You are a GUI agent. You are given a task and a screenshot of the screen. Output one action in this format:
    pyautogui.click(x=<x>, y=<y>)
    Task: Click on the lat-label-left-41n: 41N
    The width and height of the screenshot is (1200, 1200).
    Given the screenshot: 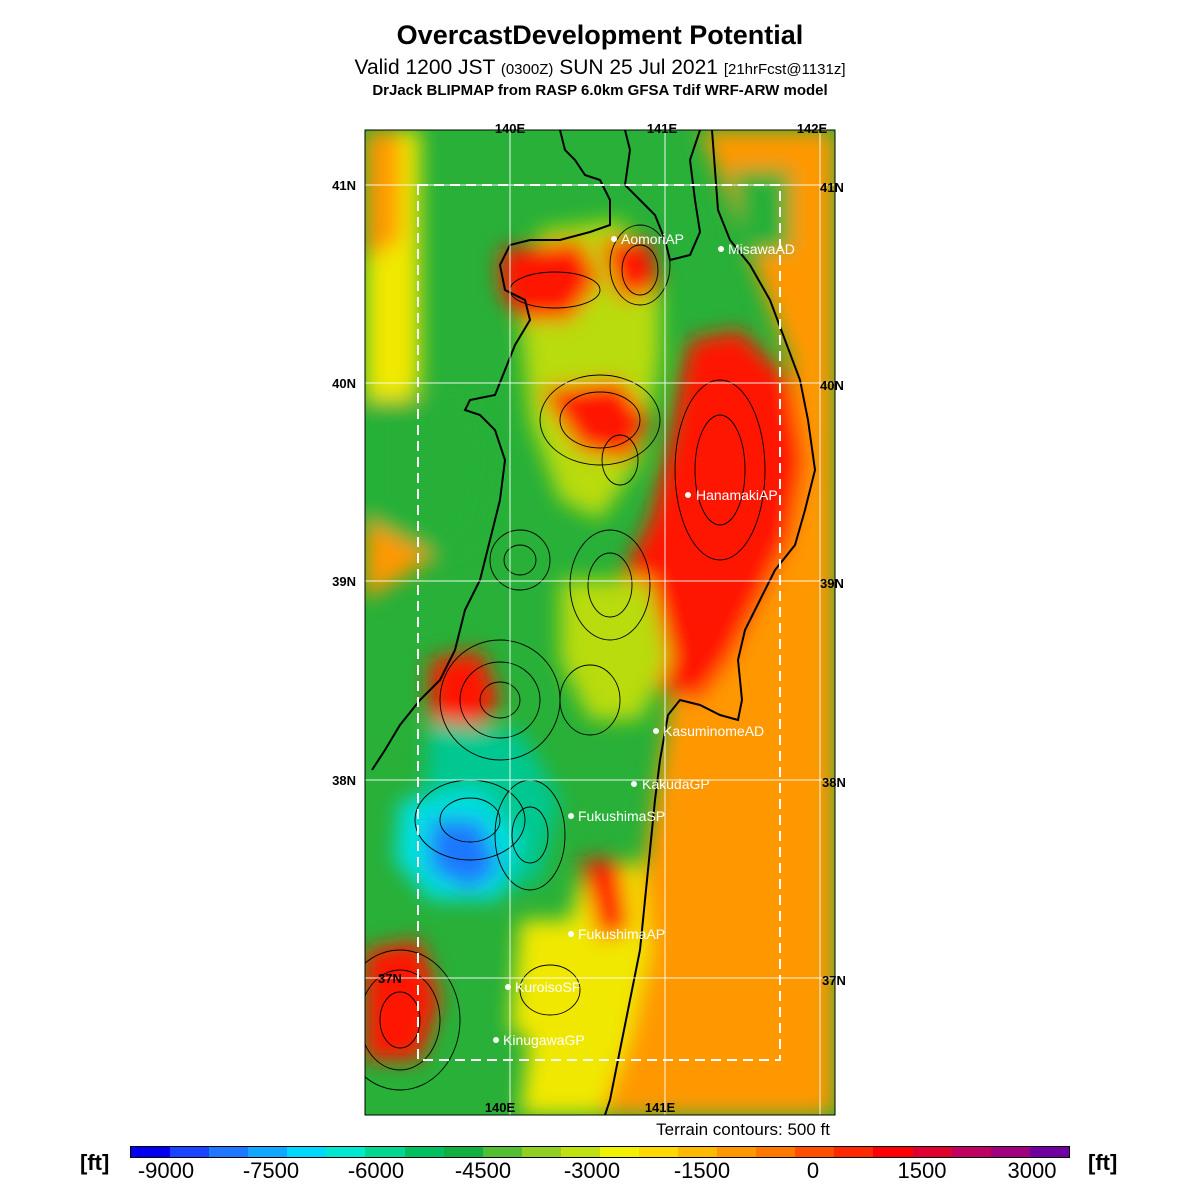 What is the action you would take?
    pyautogui.click(x=344, y=185)
    